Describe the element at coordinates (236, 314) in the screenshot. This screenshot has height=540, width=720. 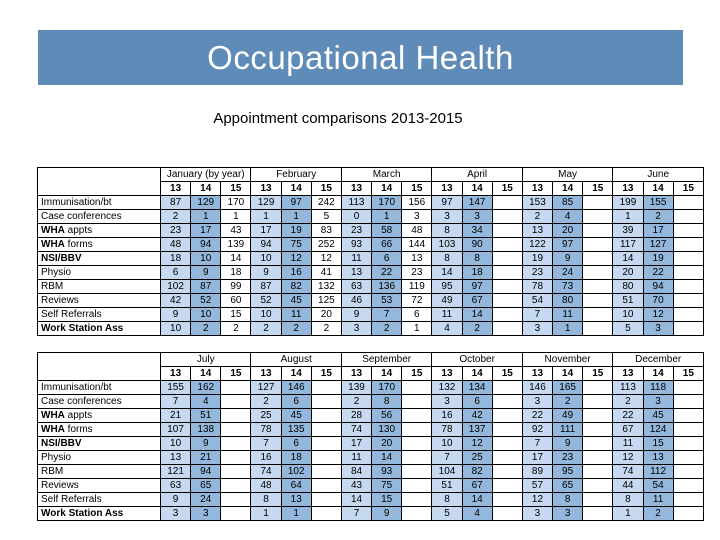
I see `data-cell: 15` at that location.